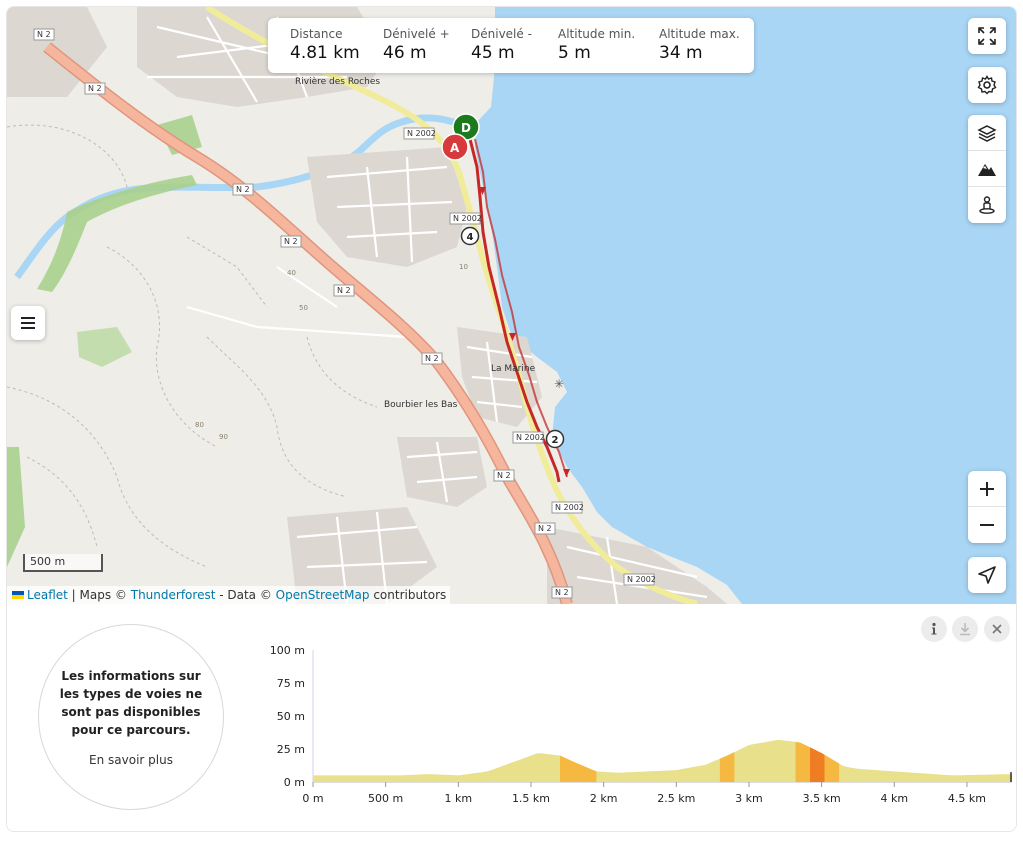 This screenshot has height=843, width=1023. Describe the element at coordinates (322, 595) in the screenshot. I see `osm-link: OpenStreetMap` at that location.